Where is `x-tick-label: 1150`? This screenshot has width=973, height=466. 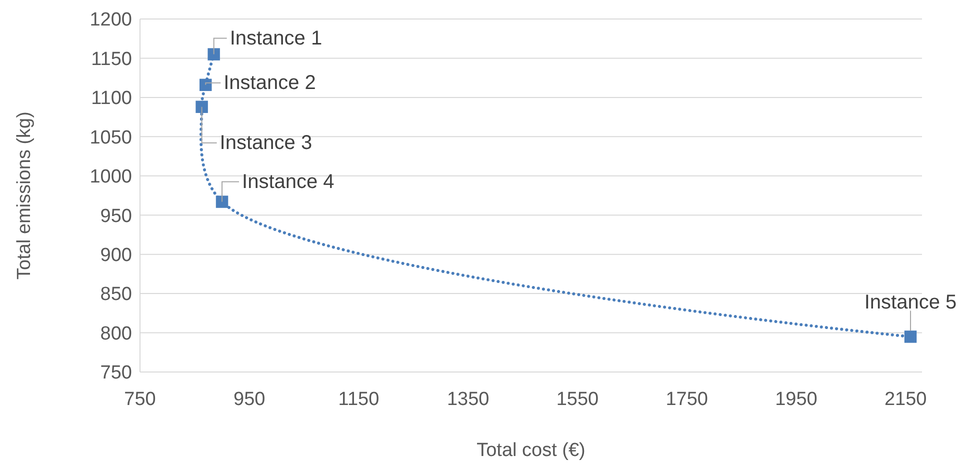
x-tick-label: 1150 is located at coordinates (359, 399).